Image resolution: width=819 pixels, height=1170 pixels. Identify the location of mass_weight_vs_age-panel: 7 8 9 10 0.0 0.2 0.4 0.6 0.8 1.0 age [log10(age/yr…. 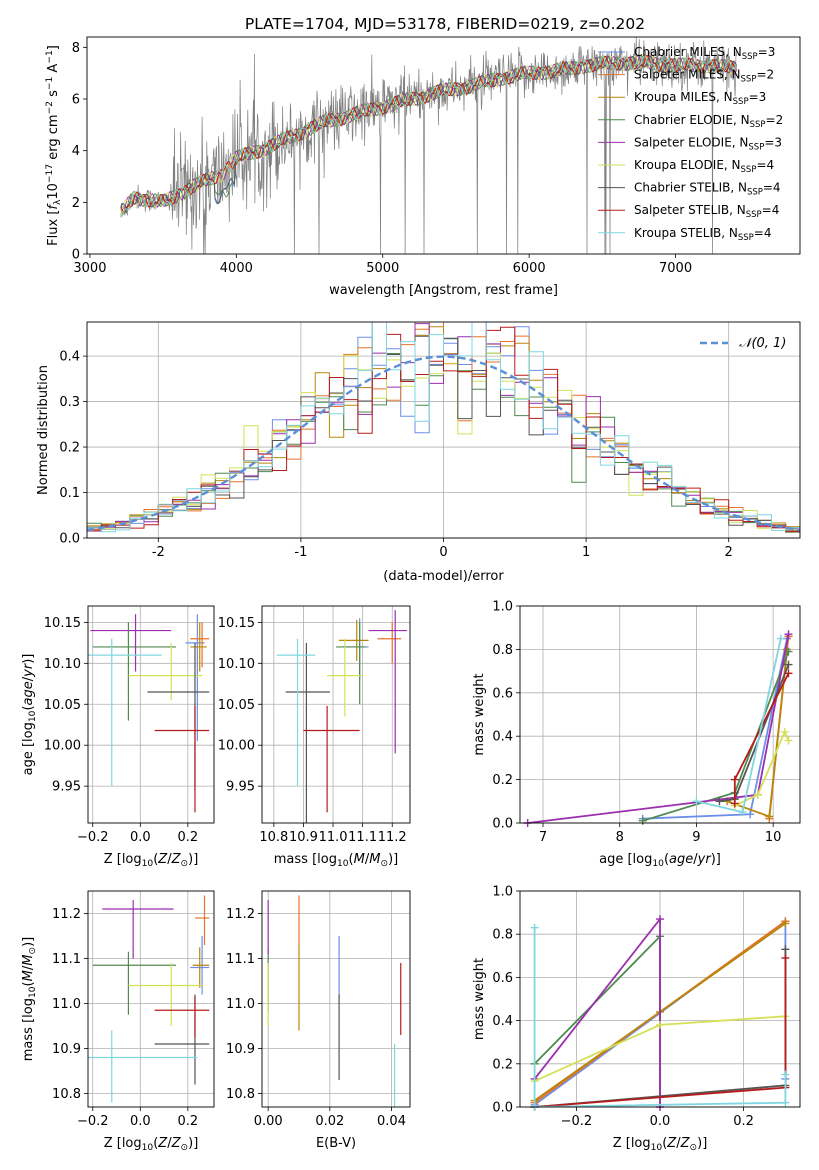
(636, 734).